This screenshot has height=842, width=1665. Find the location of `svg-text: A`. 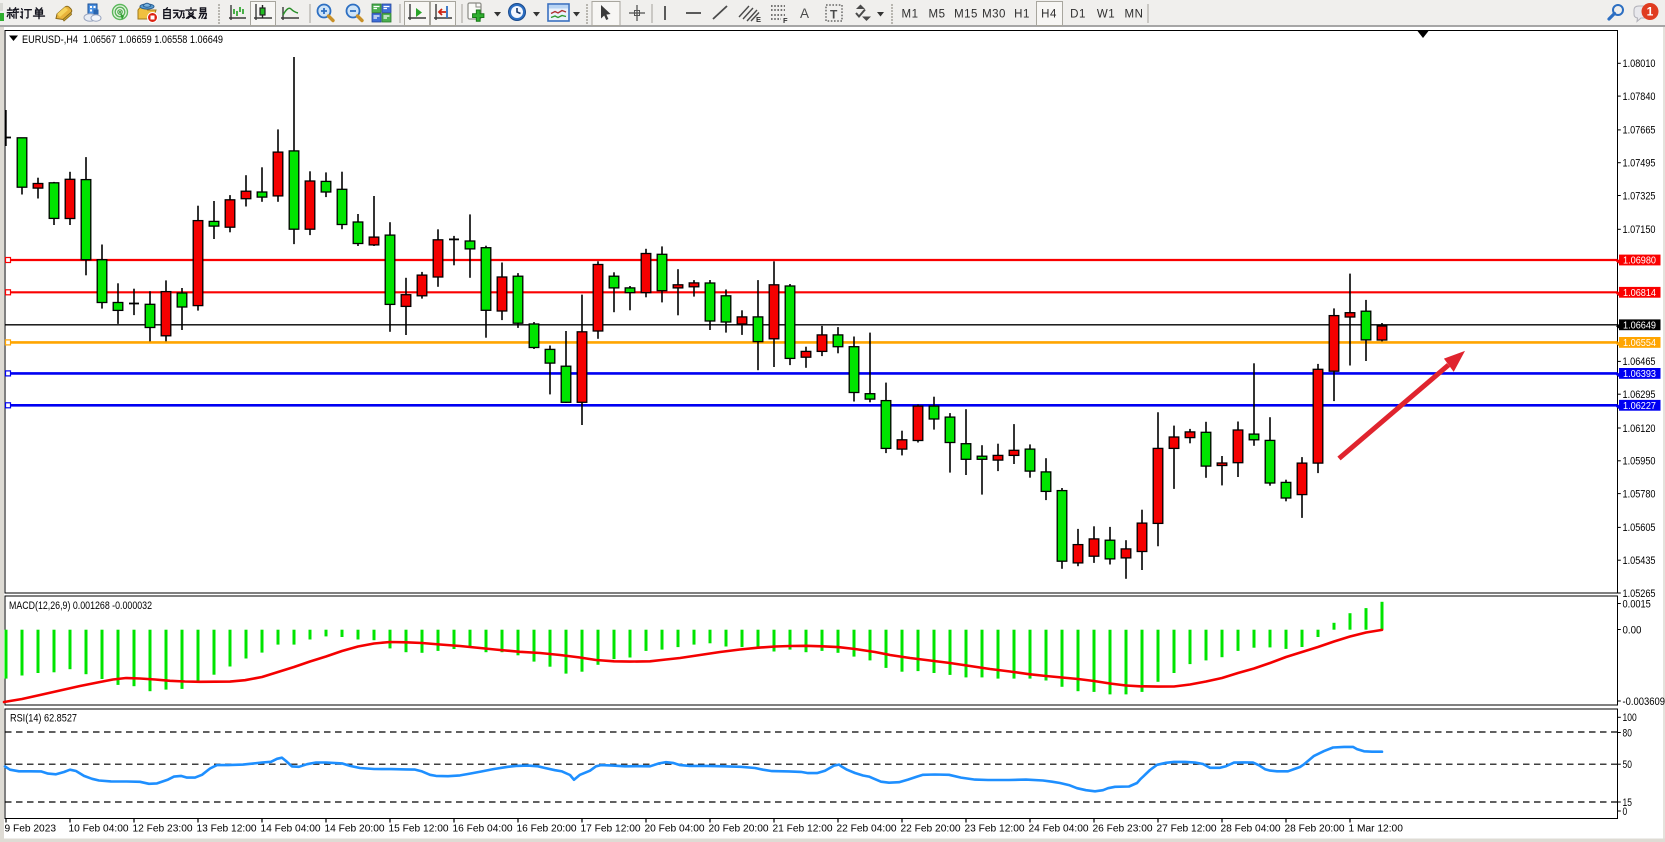

svg-text: A is located at coordinates (804, 13).